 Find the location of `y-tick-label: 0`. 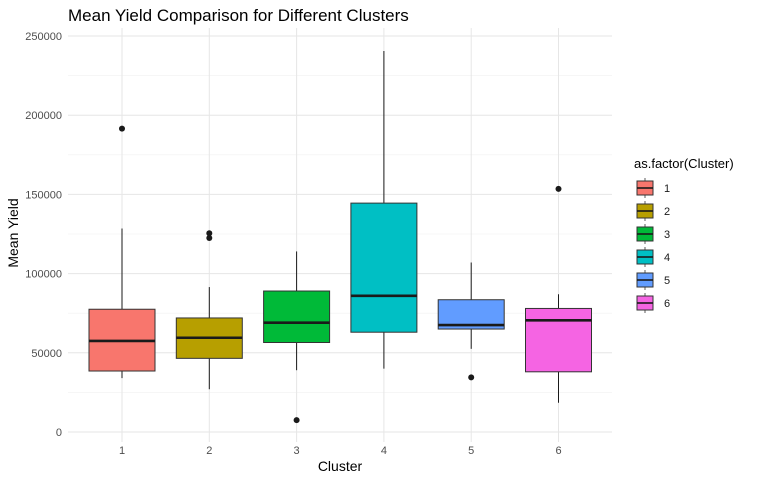

y-tick-label: 0 is located at coordinates (59, 433).